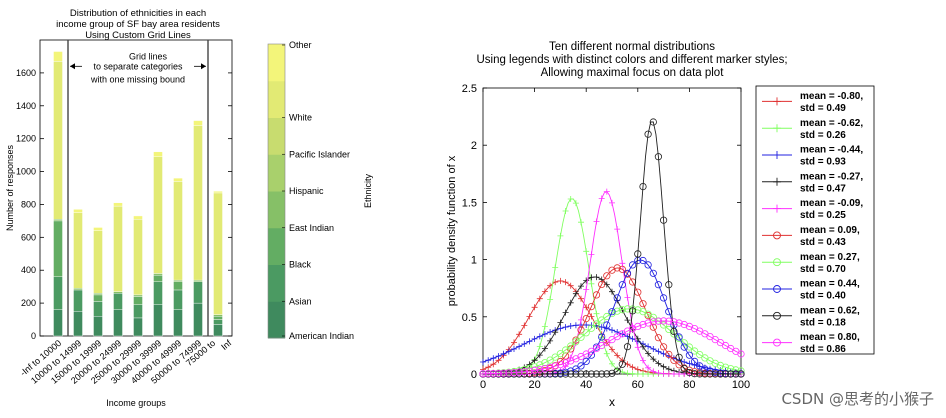 This screenshot has width=946, height=418. What do you see at coordinates (136, 403) in the screenshot?
I see `x-axis-label: Income groups` at bounding box center [136, 403].